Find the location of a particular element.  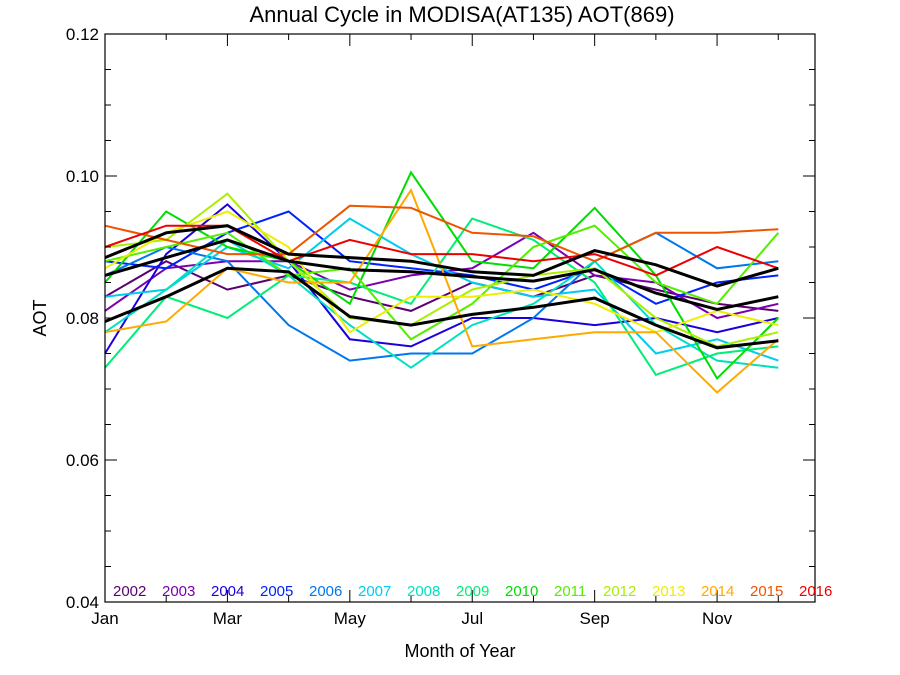

x-tick-label: May is located at coordinates (350, 618).